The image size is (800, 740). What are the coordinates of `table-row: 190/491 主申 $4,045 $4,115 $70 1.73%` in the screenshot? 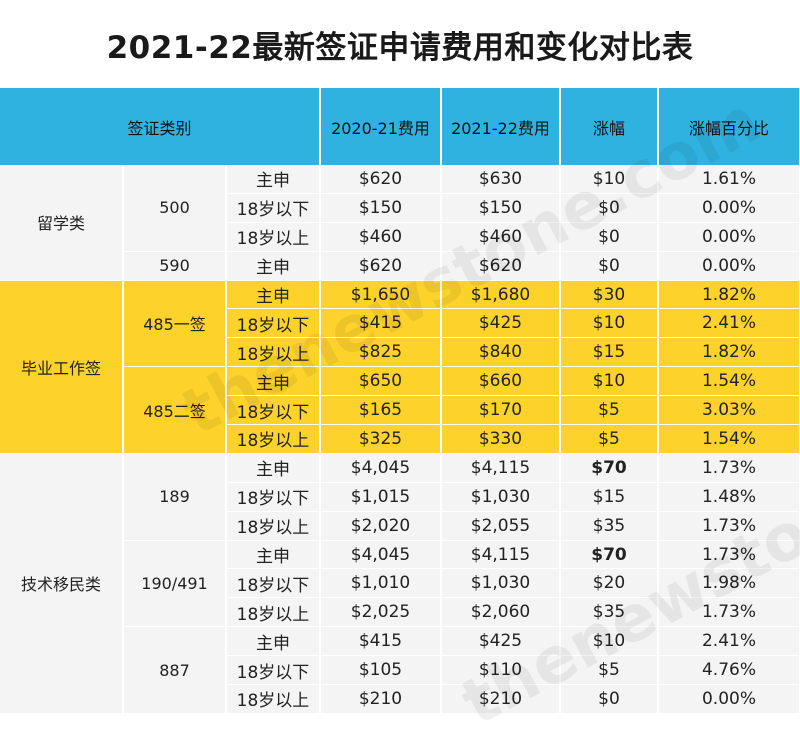 It's located at (400, 584).